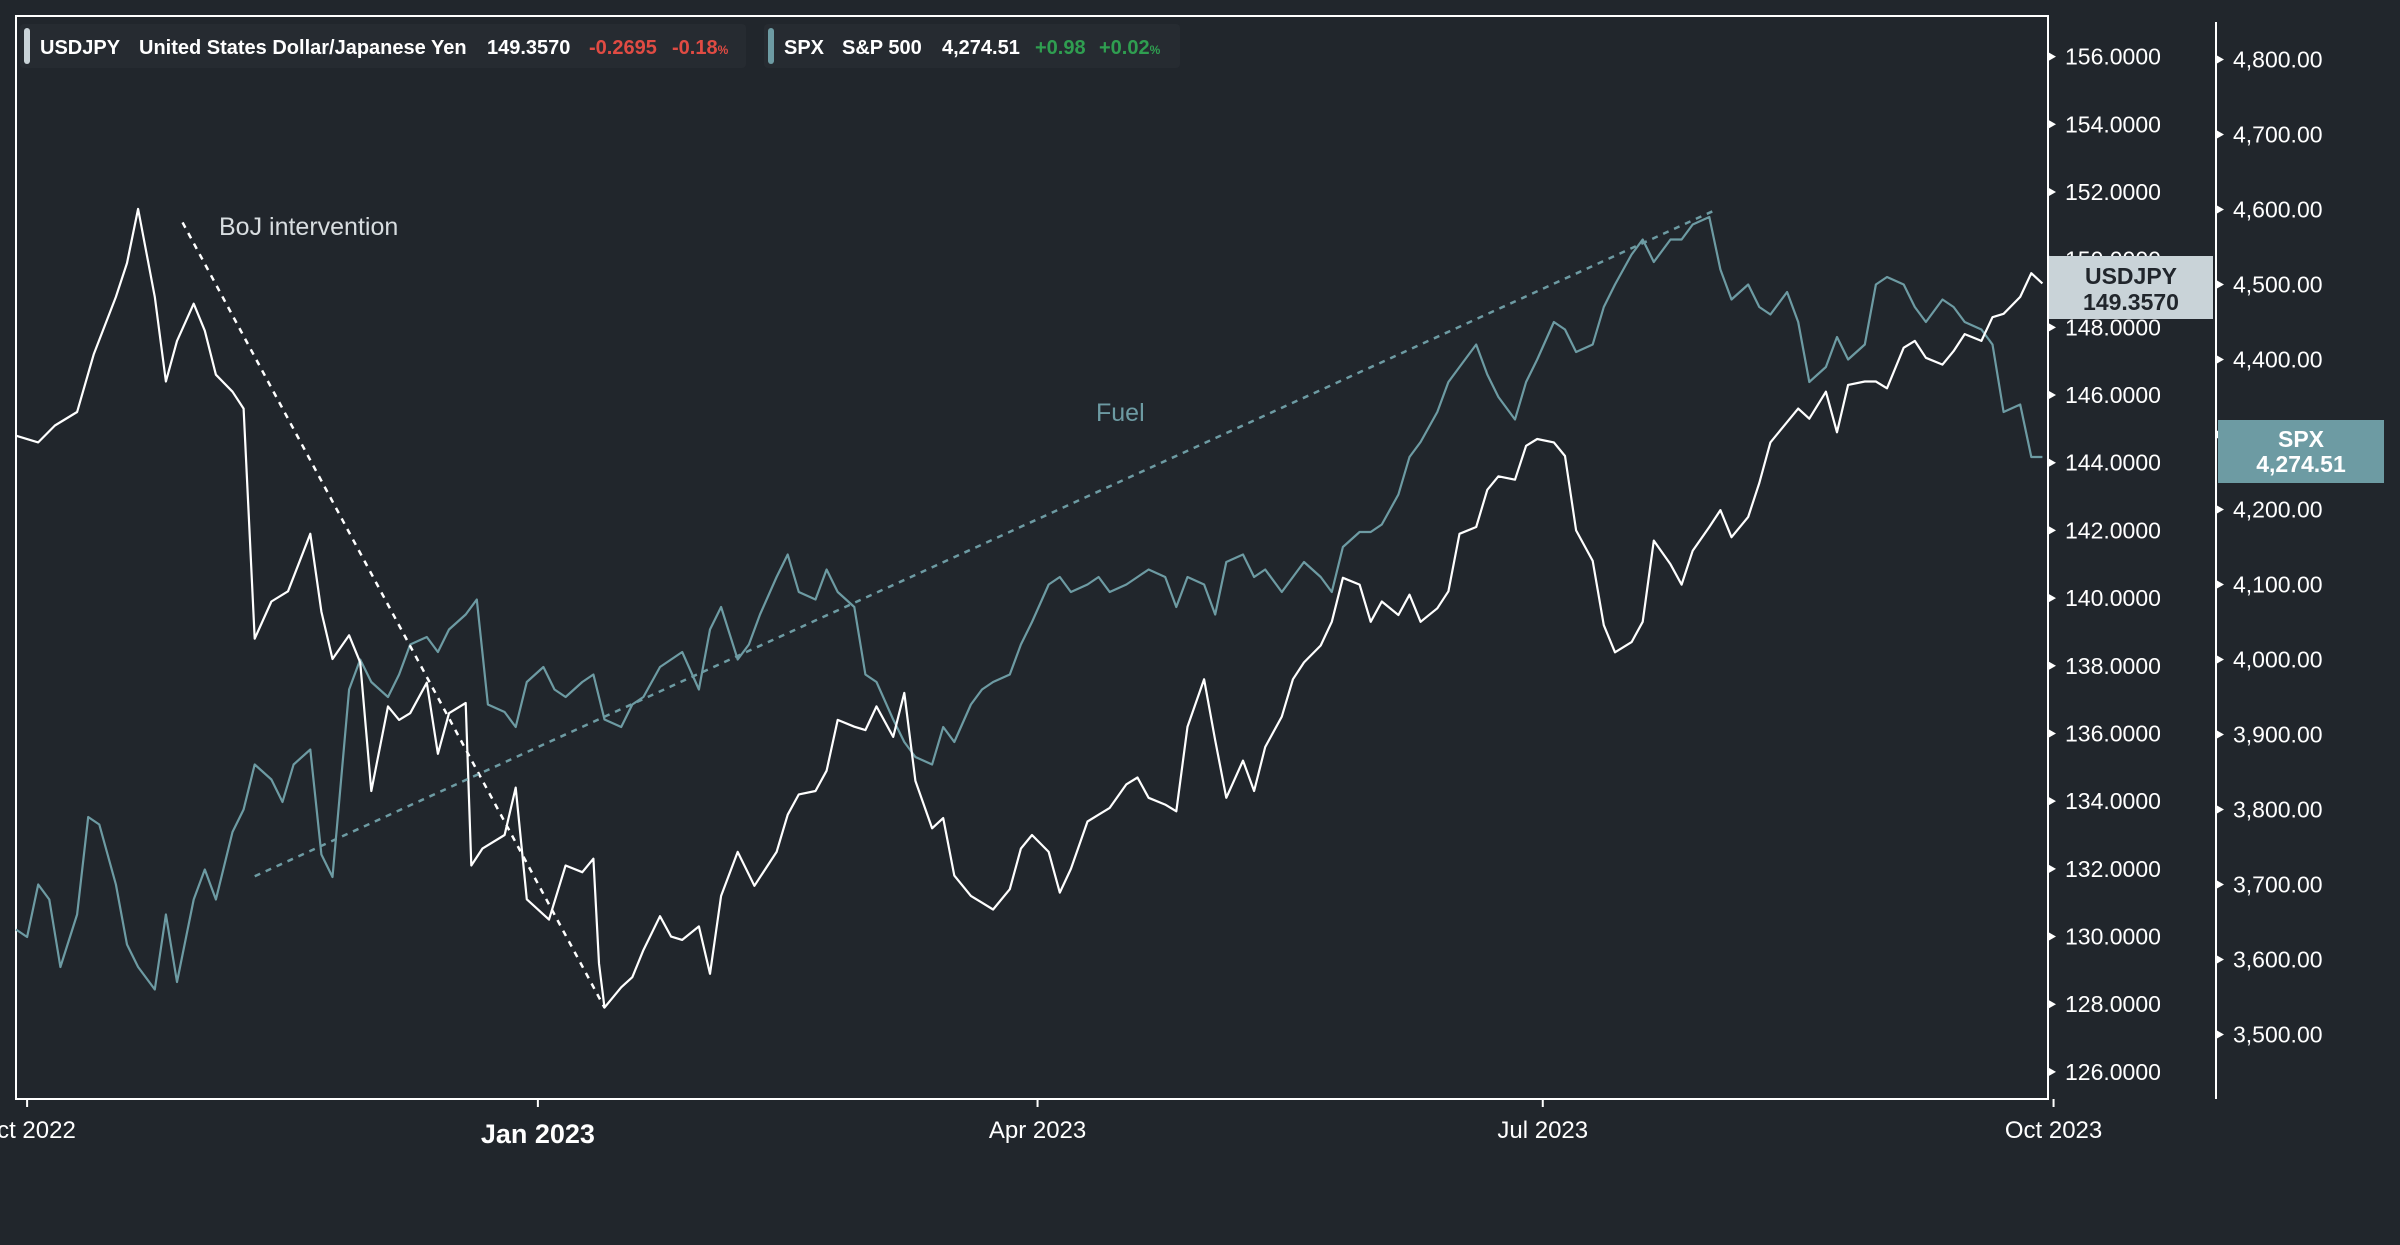 This screenshot has width=2400, height=1245. I want to click on annotation-boj-intervention: BoJ intervention, so click(308, 227).